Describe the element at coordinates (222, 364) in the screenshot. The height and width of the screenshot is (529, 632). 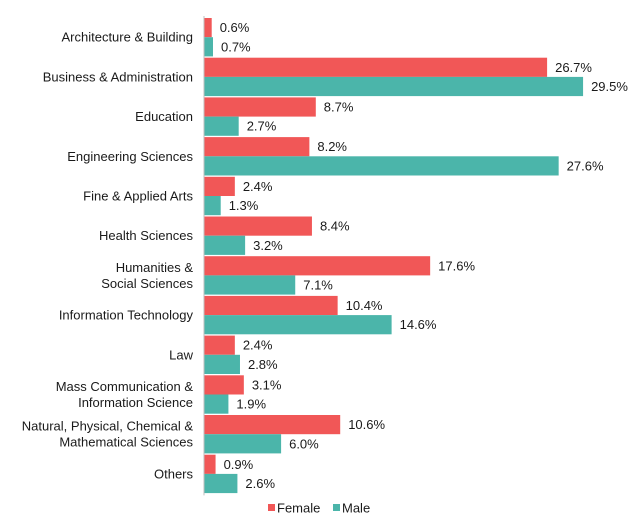
I see `bar-male-law` at that location.